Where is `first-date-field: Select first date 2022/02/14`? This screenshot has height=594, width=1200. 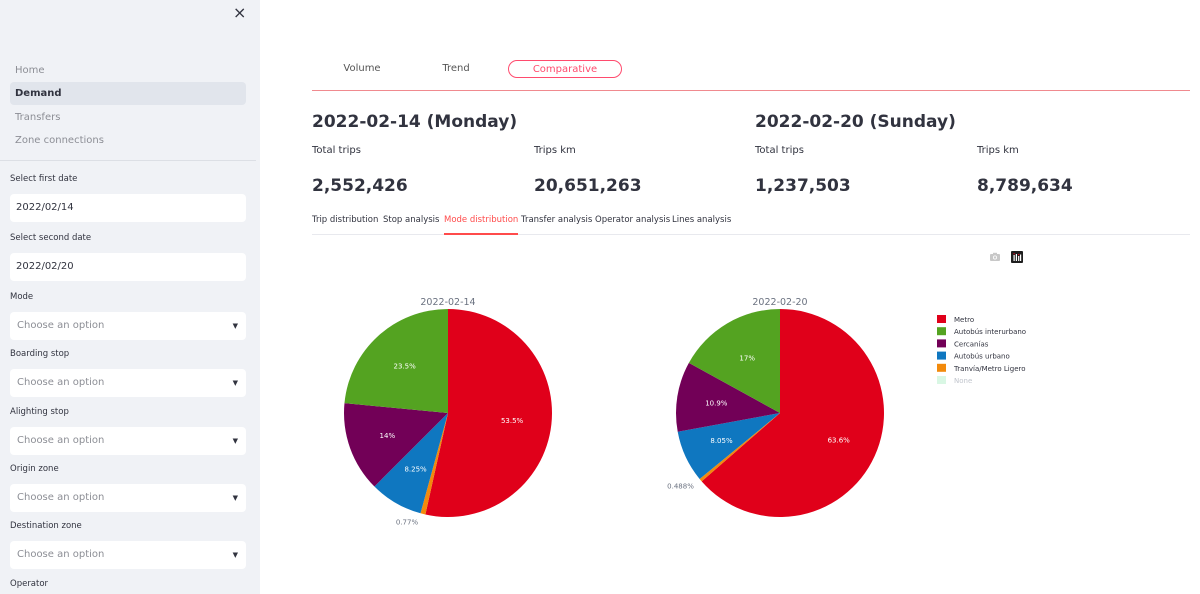 first-date-field: Select first date 2022/02/14 is located at coordinates (128, 198).